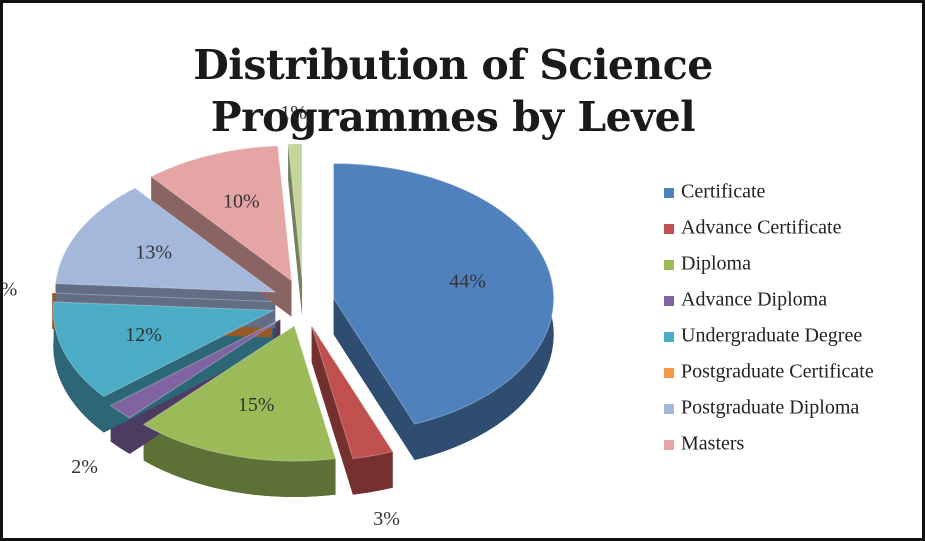 Image resolution: width=925 pixels, height=541 pixels. I want to click on data-label: 44%, so click(467, 281).